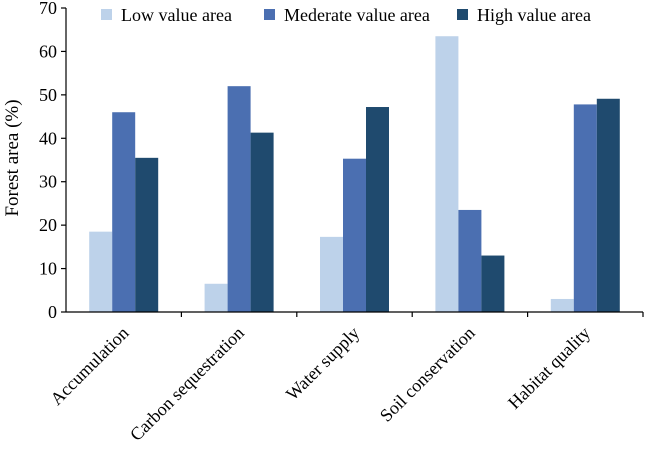 The height and width of the screenshot is (450, 650). I want to click on y-axis-title: Forest area (%), so click(12, 157).